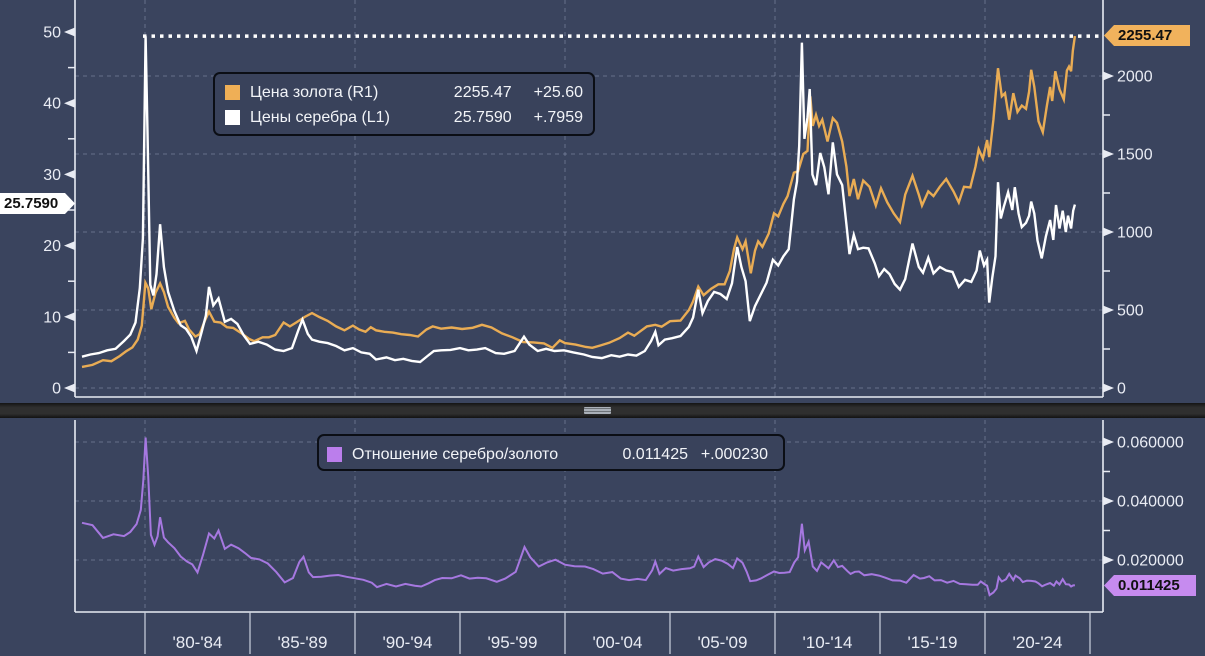 Image resolution: width=1205 pixels, height=656 pixels. Describe the element at coordinates (1147, 35) in the screenshot. I see `gold-last-price-box: 2255.47` at that location.